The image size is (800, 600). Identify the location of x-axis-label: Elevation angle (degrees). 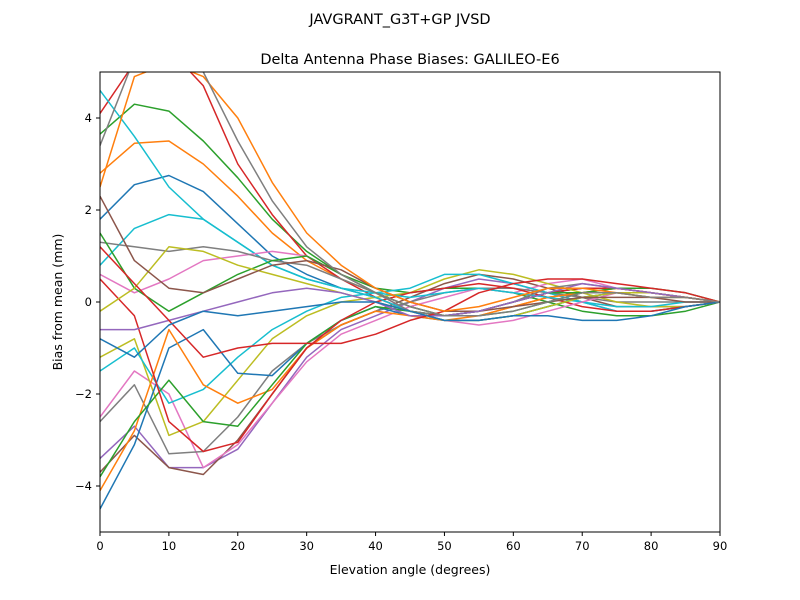
(410, 569).